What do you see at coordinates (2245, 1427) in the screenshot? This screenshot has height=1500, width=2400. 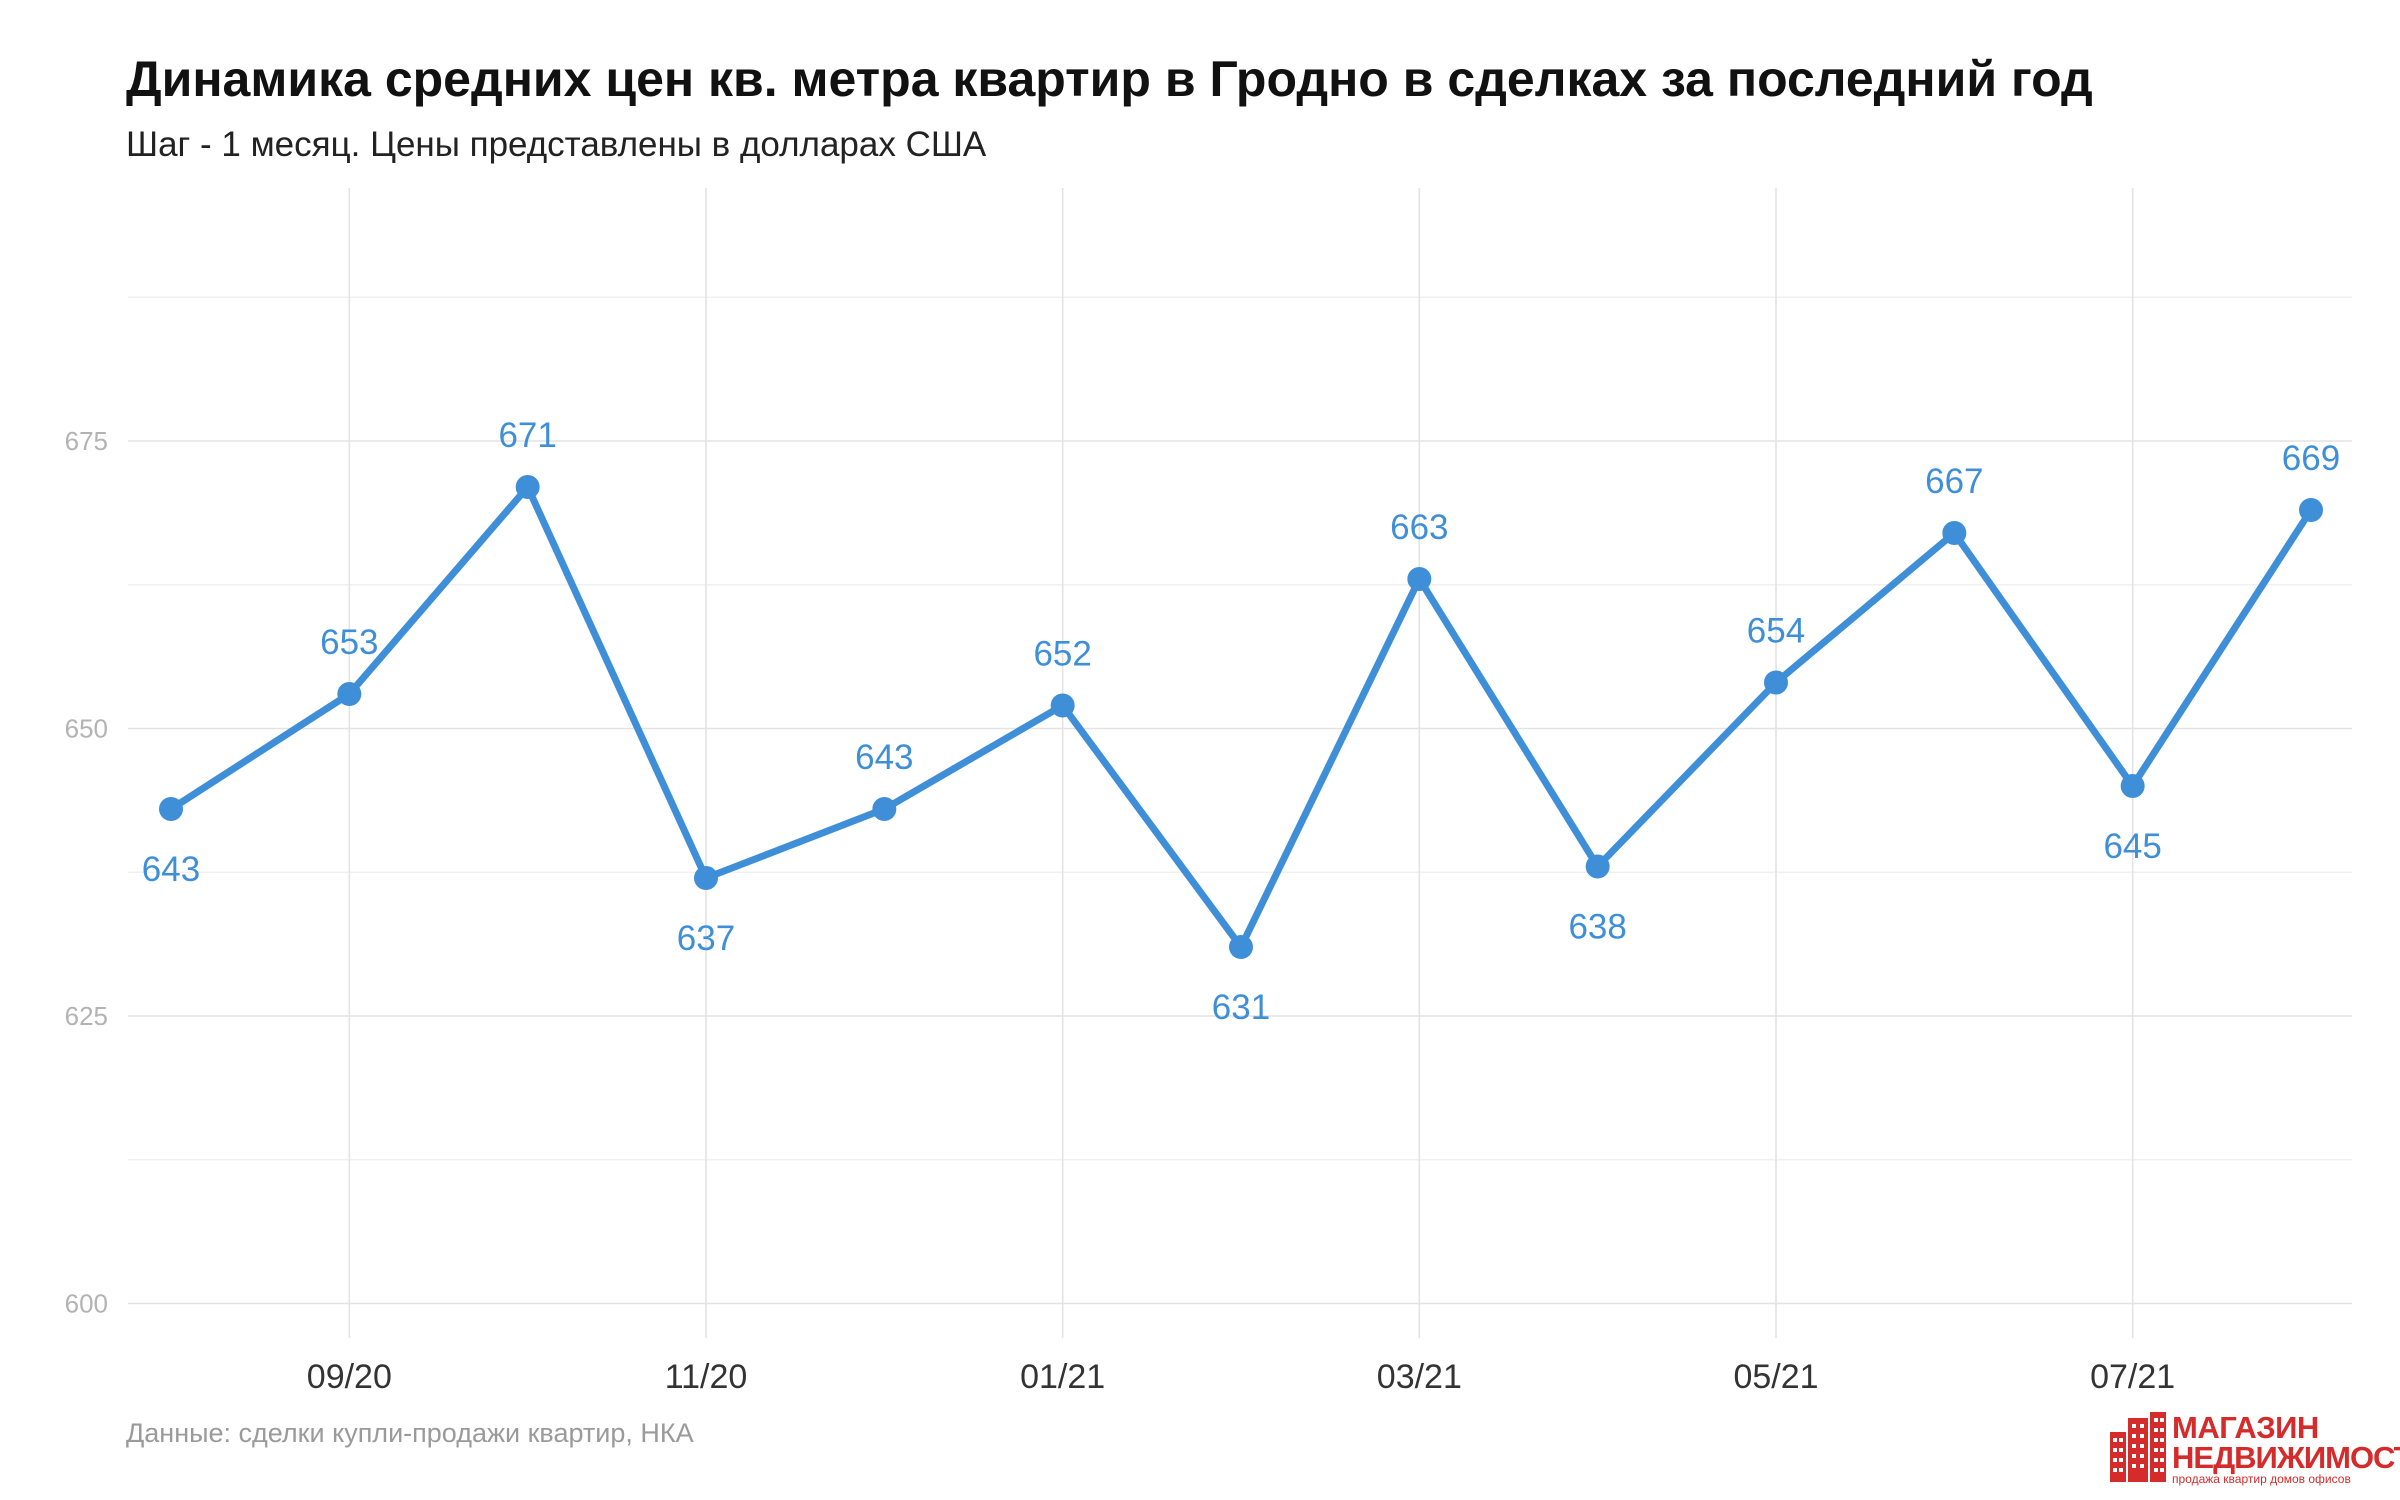 I see `logo-line-1: МАГАЗИН` at bounding box center [2245, 1427].